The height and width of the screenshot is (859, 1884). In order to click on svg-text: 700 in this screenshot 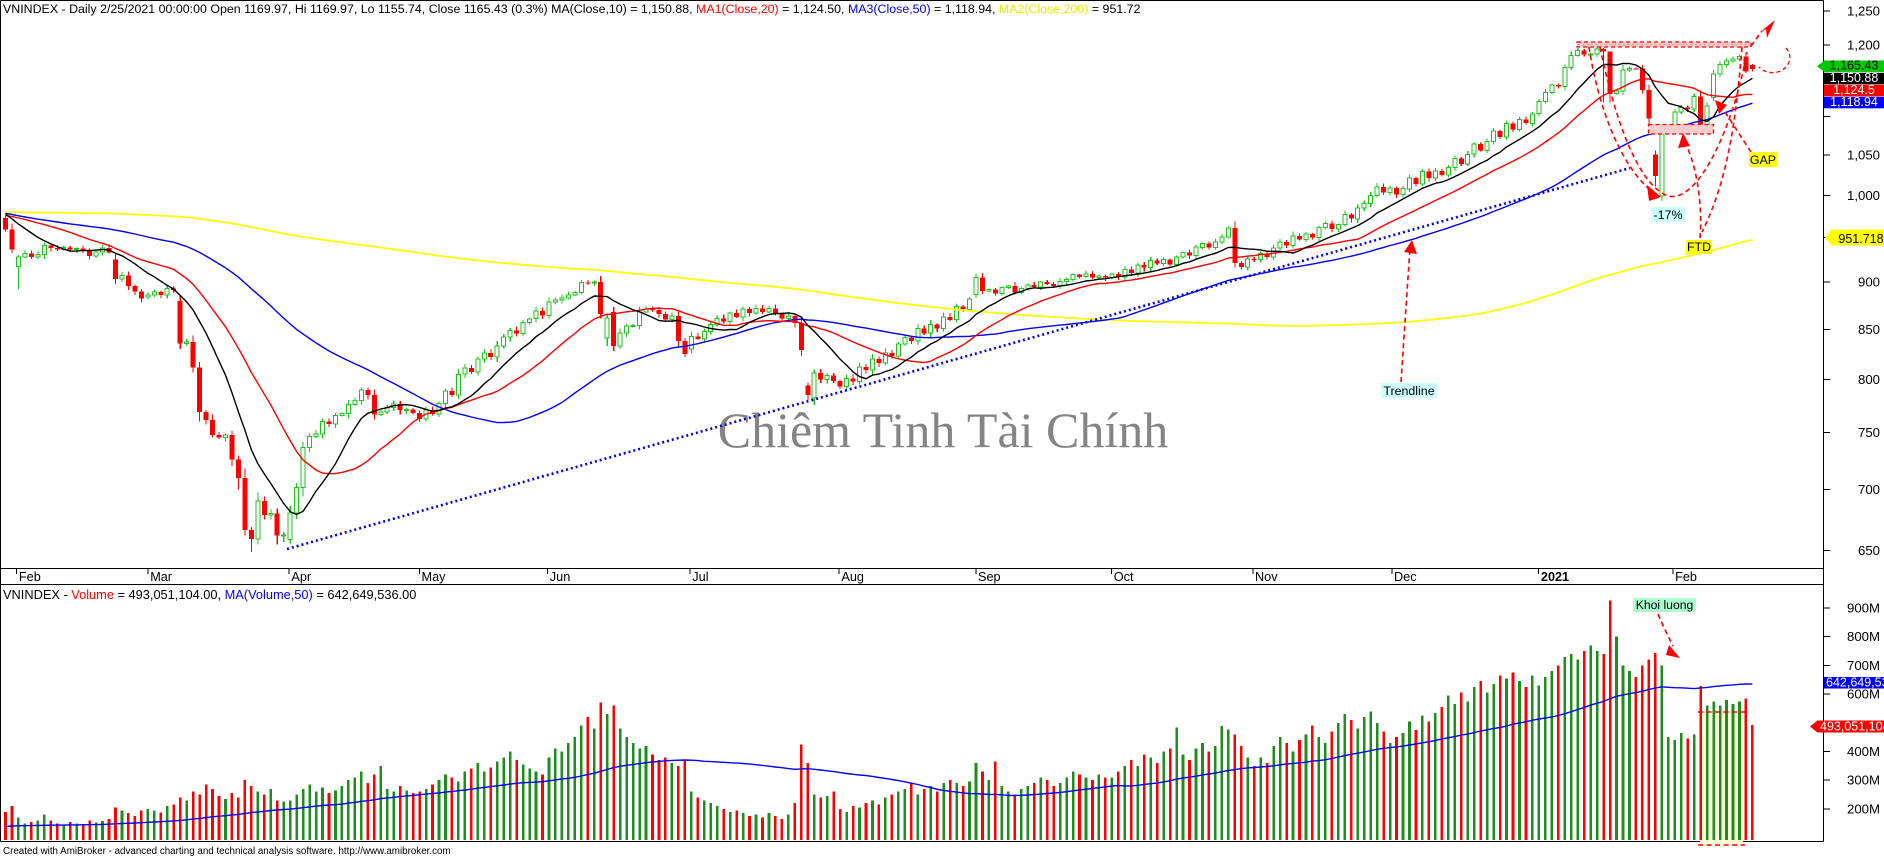, I will do `click(1869, 489)`.